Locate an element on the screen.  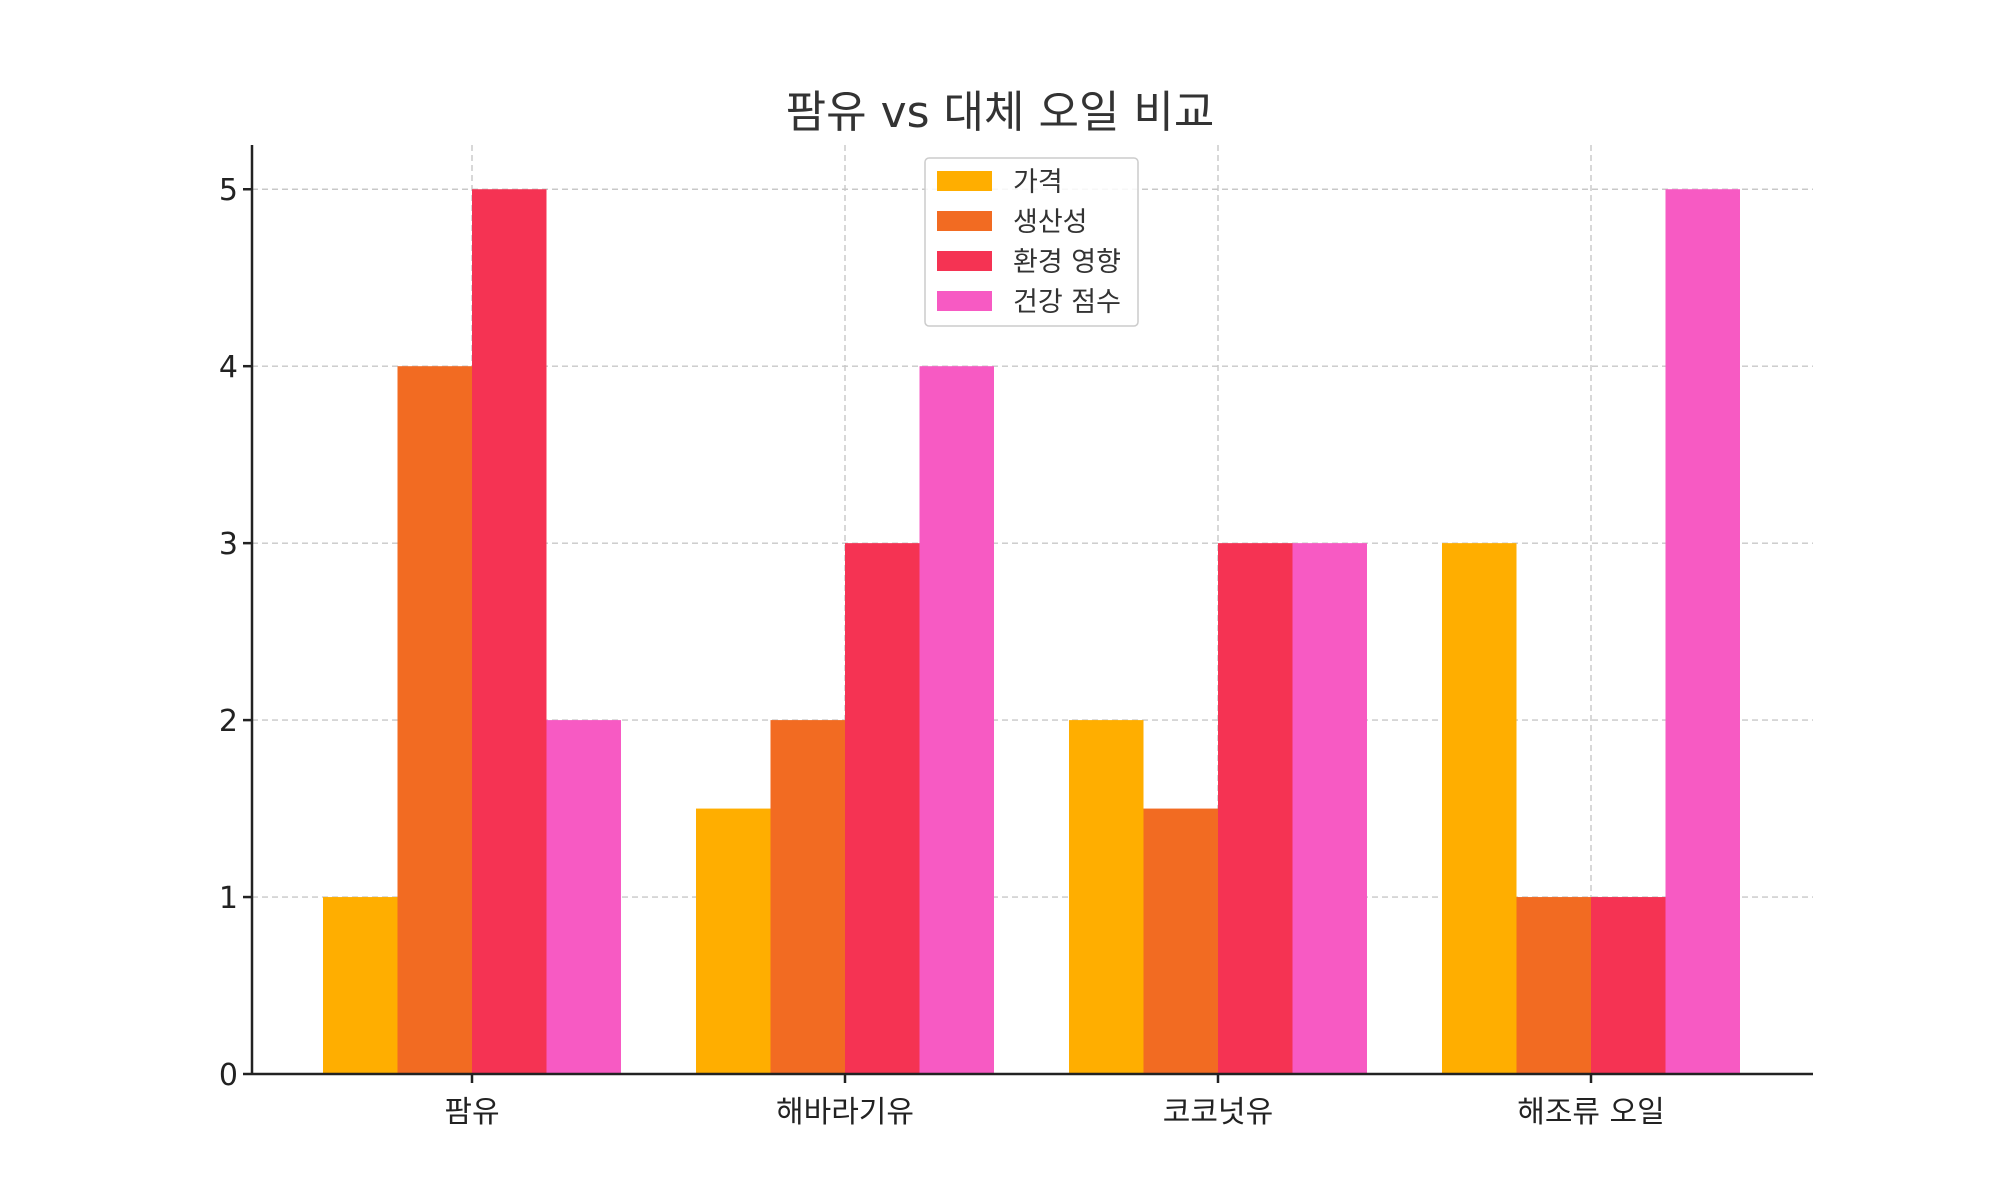
x-tick-label: 팜유 is located at coordinates (471, 1112).